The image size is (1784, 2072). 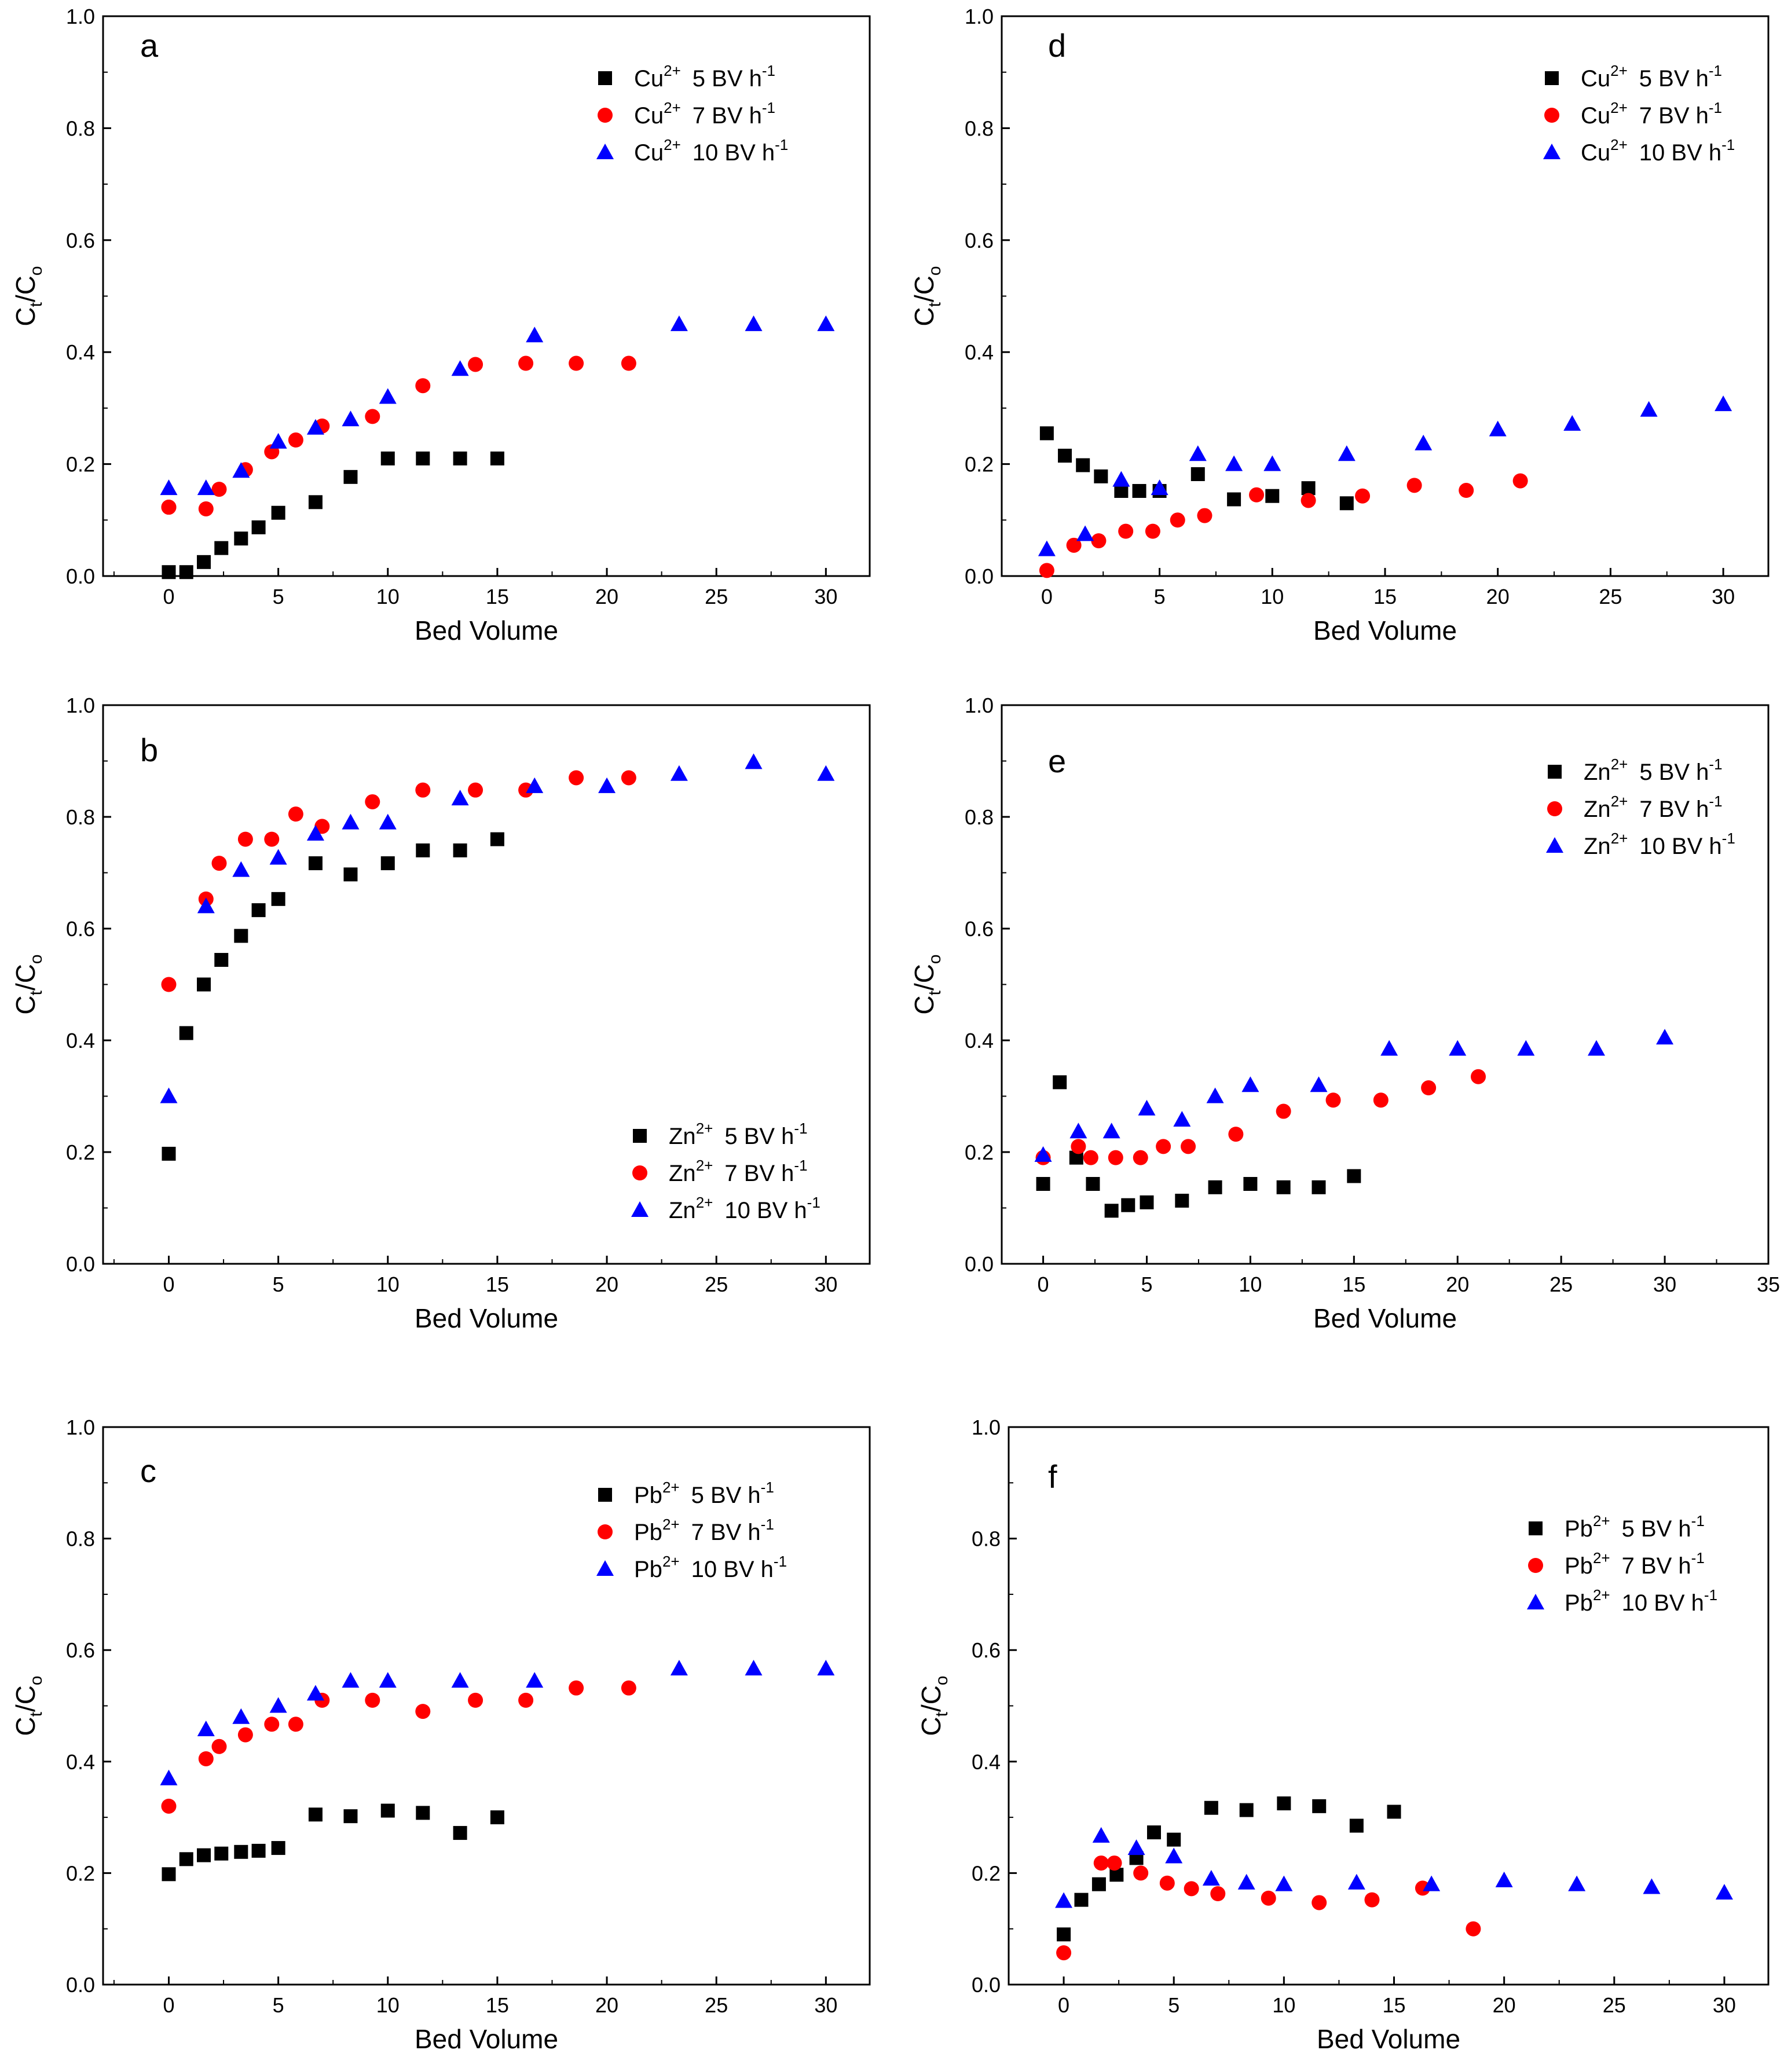 I want to click on x-tick-label: 10, so click(x=388, y=2005).